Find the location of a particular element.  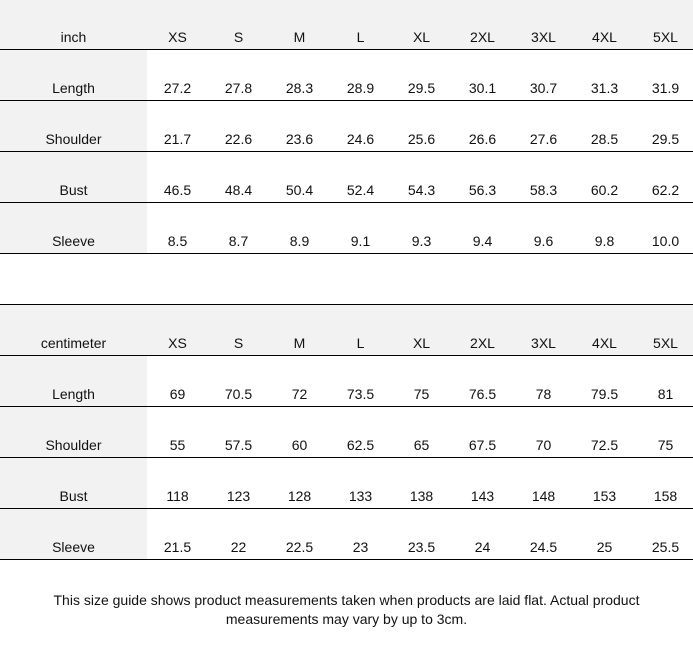

measurement-cell: 8.7 is located at coordinates (239, 228).